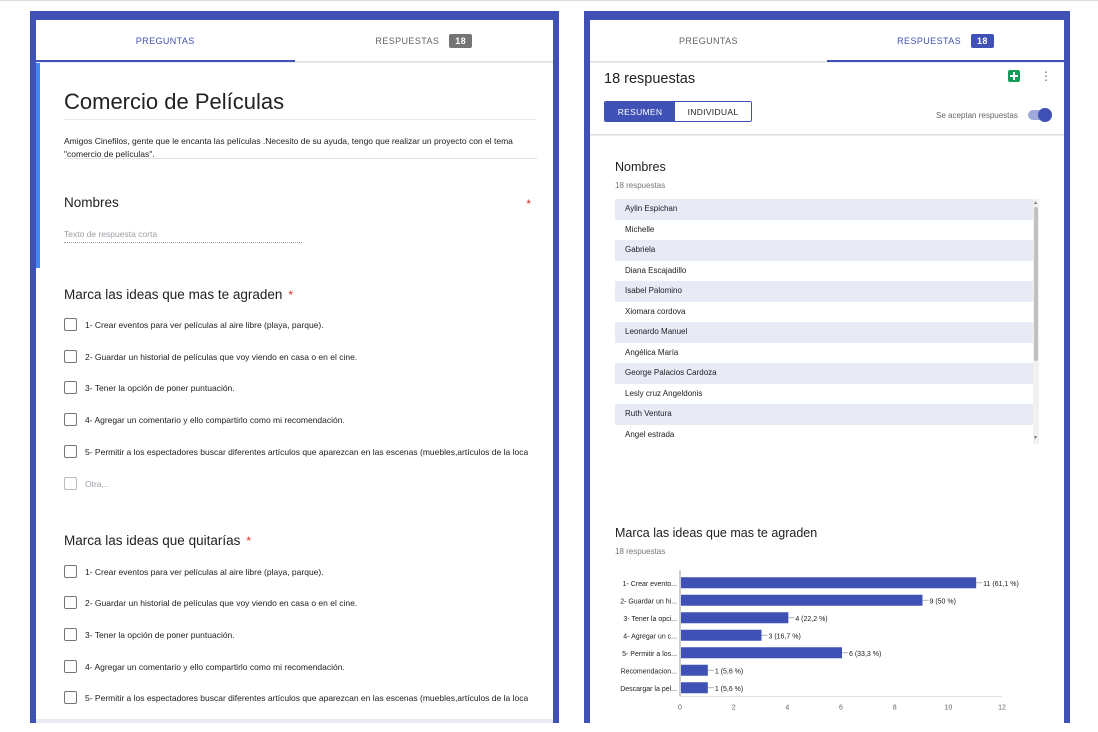 The height and width of the screenshot is (732, 1098). What do you see at coordinates (713, 111) in the screenshot?
I see `individual-button: INDIVIDUAL` at bounding box center [713, 111].